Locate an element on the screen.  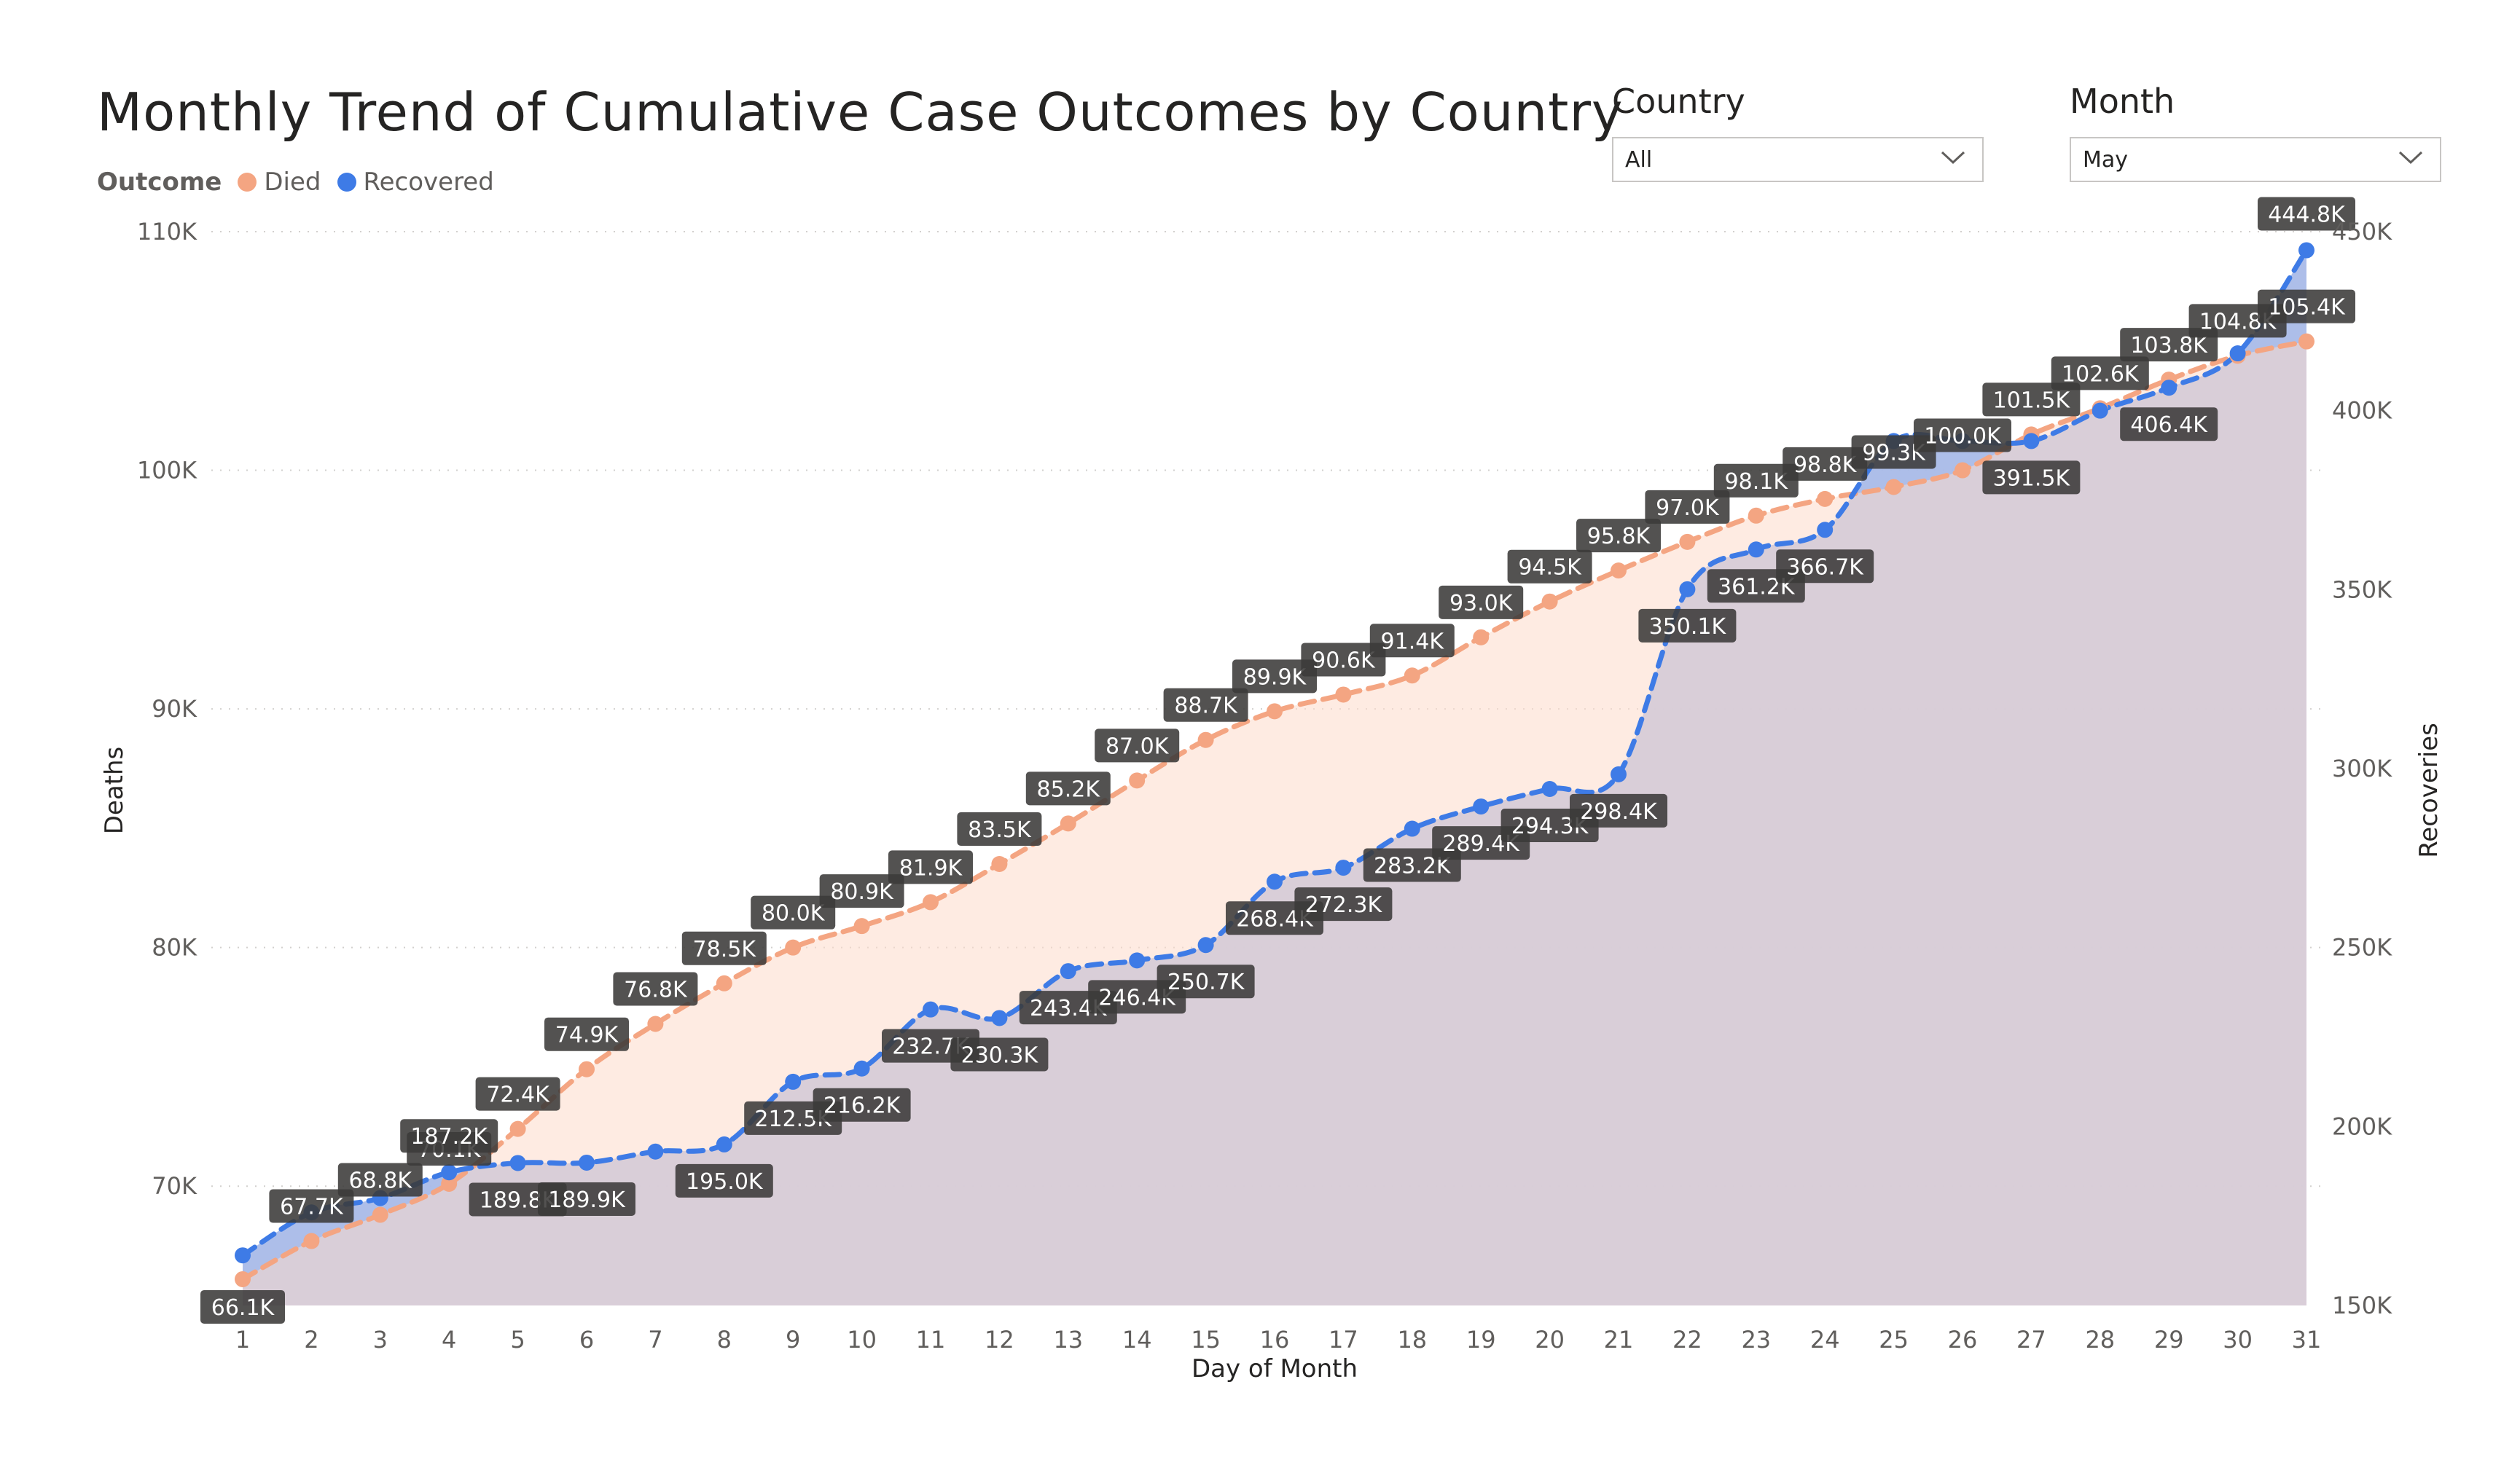
died-data-label: 89.9K is located at coordinates (1274, 676).